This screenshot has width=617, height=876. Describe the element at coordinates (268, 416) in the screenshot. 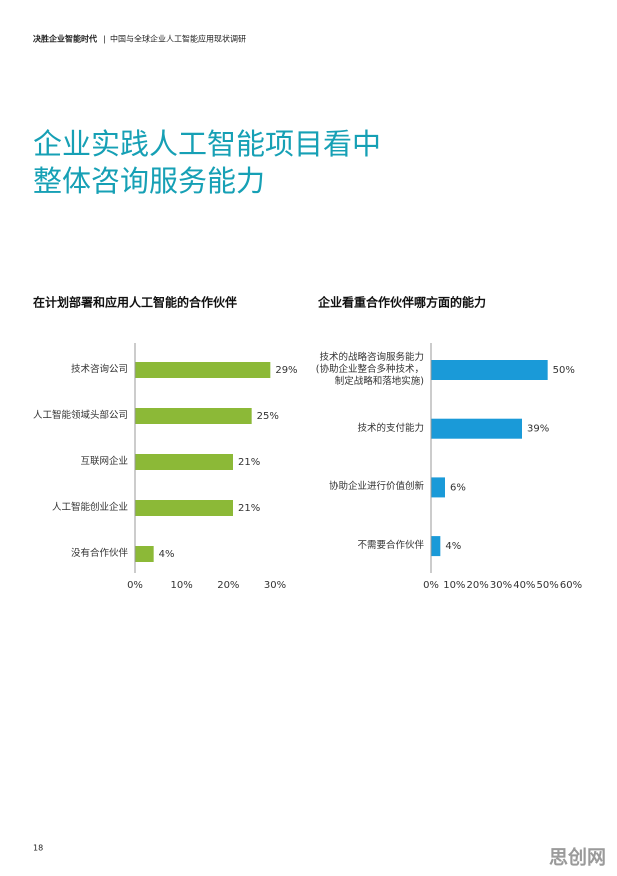

I see `value-label: 25%` at that location.